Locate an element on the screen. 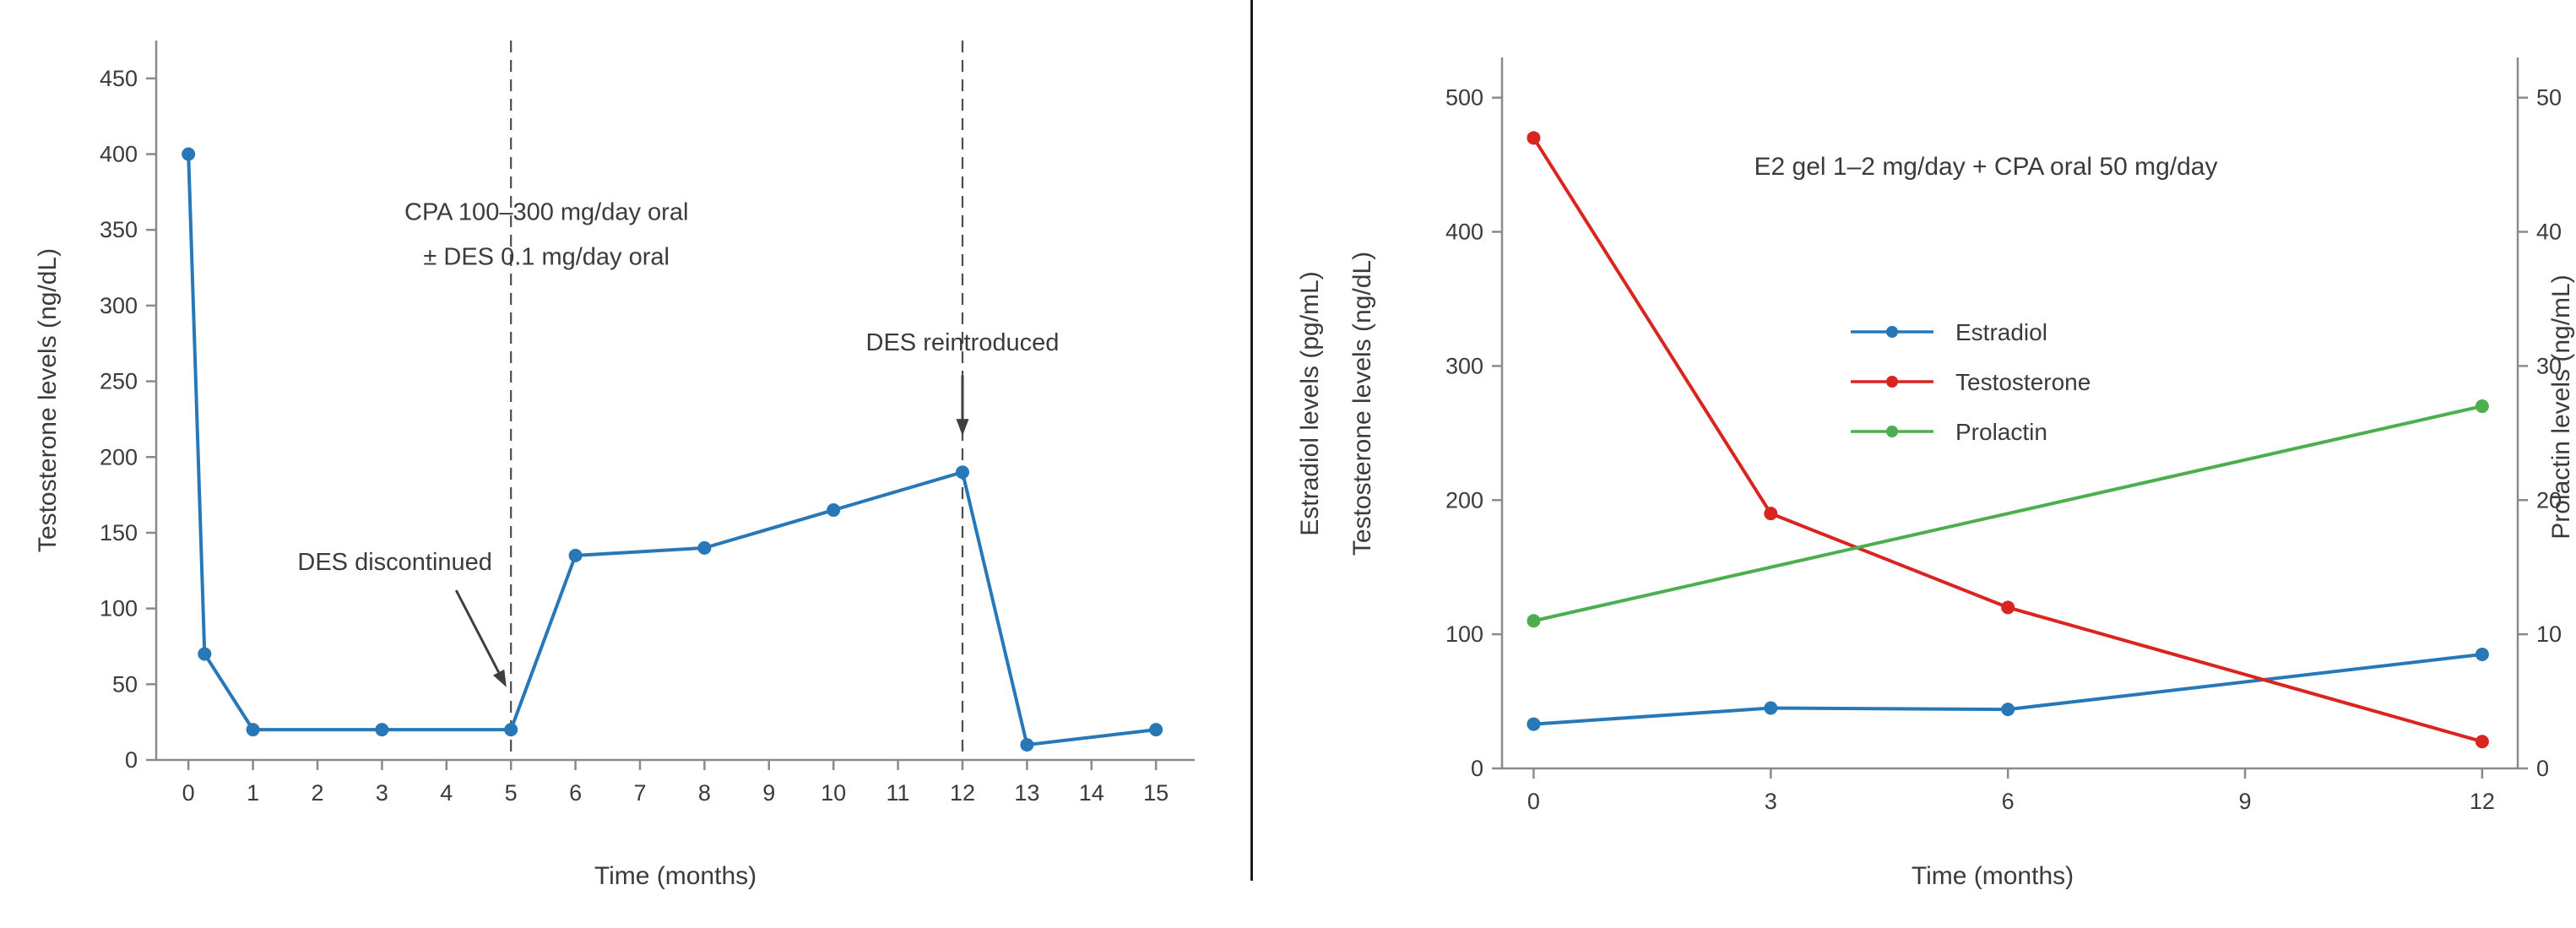 Image resolution: width=2576 pixels, height=928 pixels. x-tick-label: 13 is located at coordinates (1026, 793).